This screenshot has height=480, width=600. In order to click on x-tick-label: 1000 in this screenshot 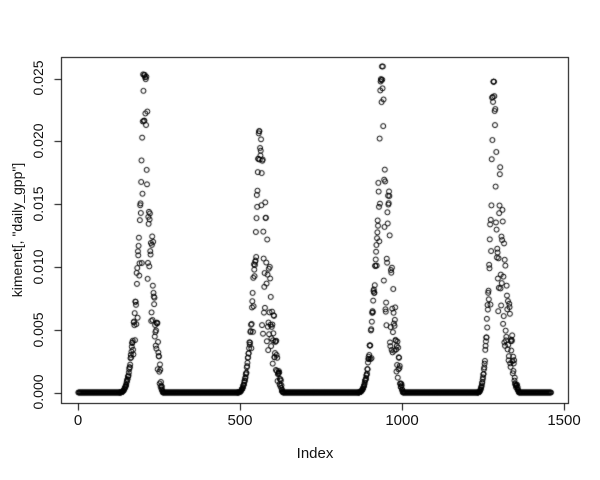, I will do `click(402, 420)`.